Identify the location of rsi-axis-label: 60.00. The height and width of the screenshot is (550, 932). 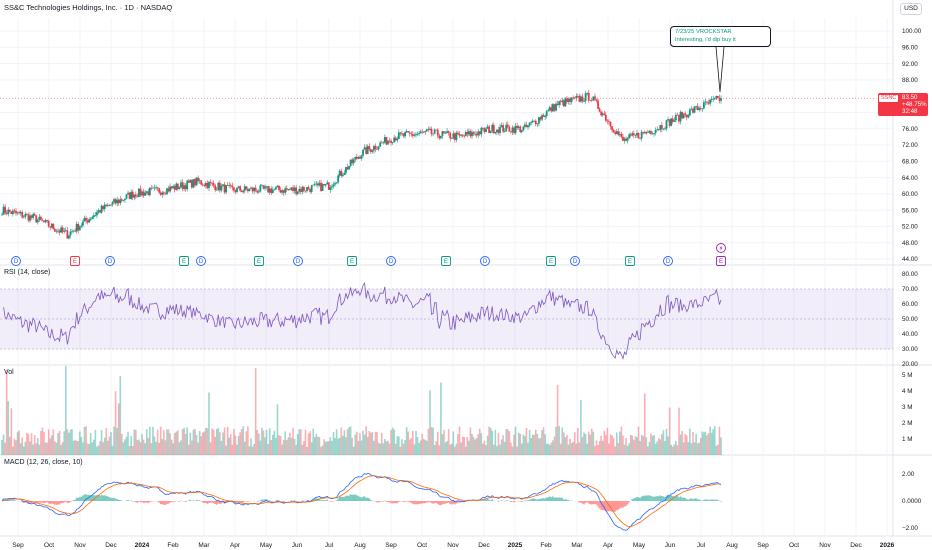
(910, 304).